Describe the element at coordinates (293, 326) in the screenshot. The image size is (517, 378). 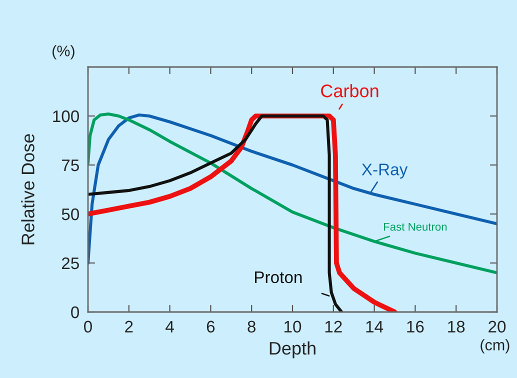
I see `x-tick-label: 10` at that location.